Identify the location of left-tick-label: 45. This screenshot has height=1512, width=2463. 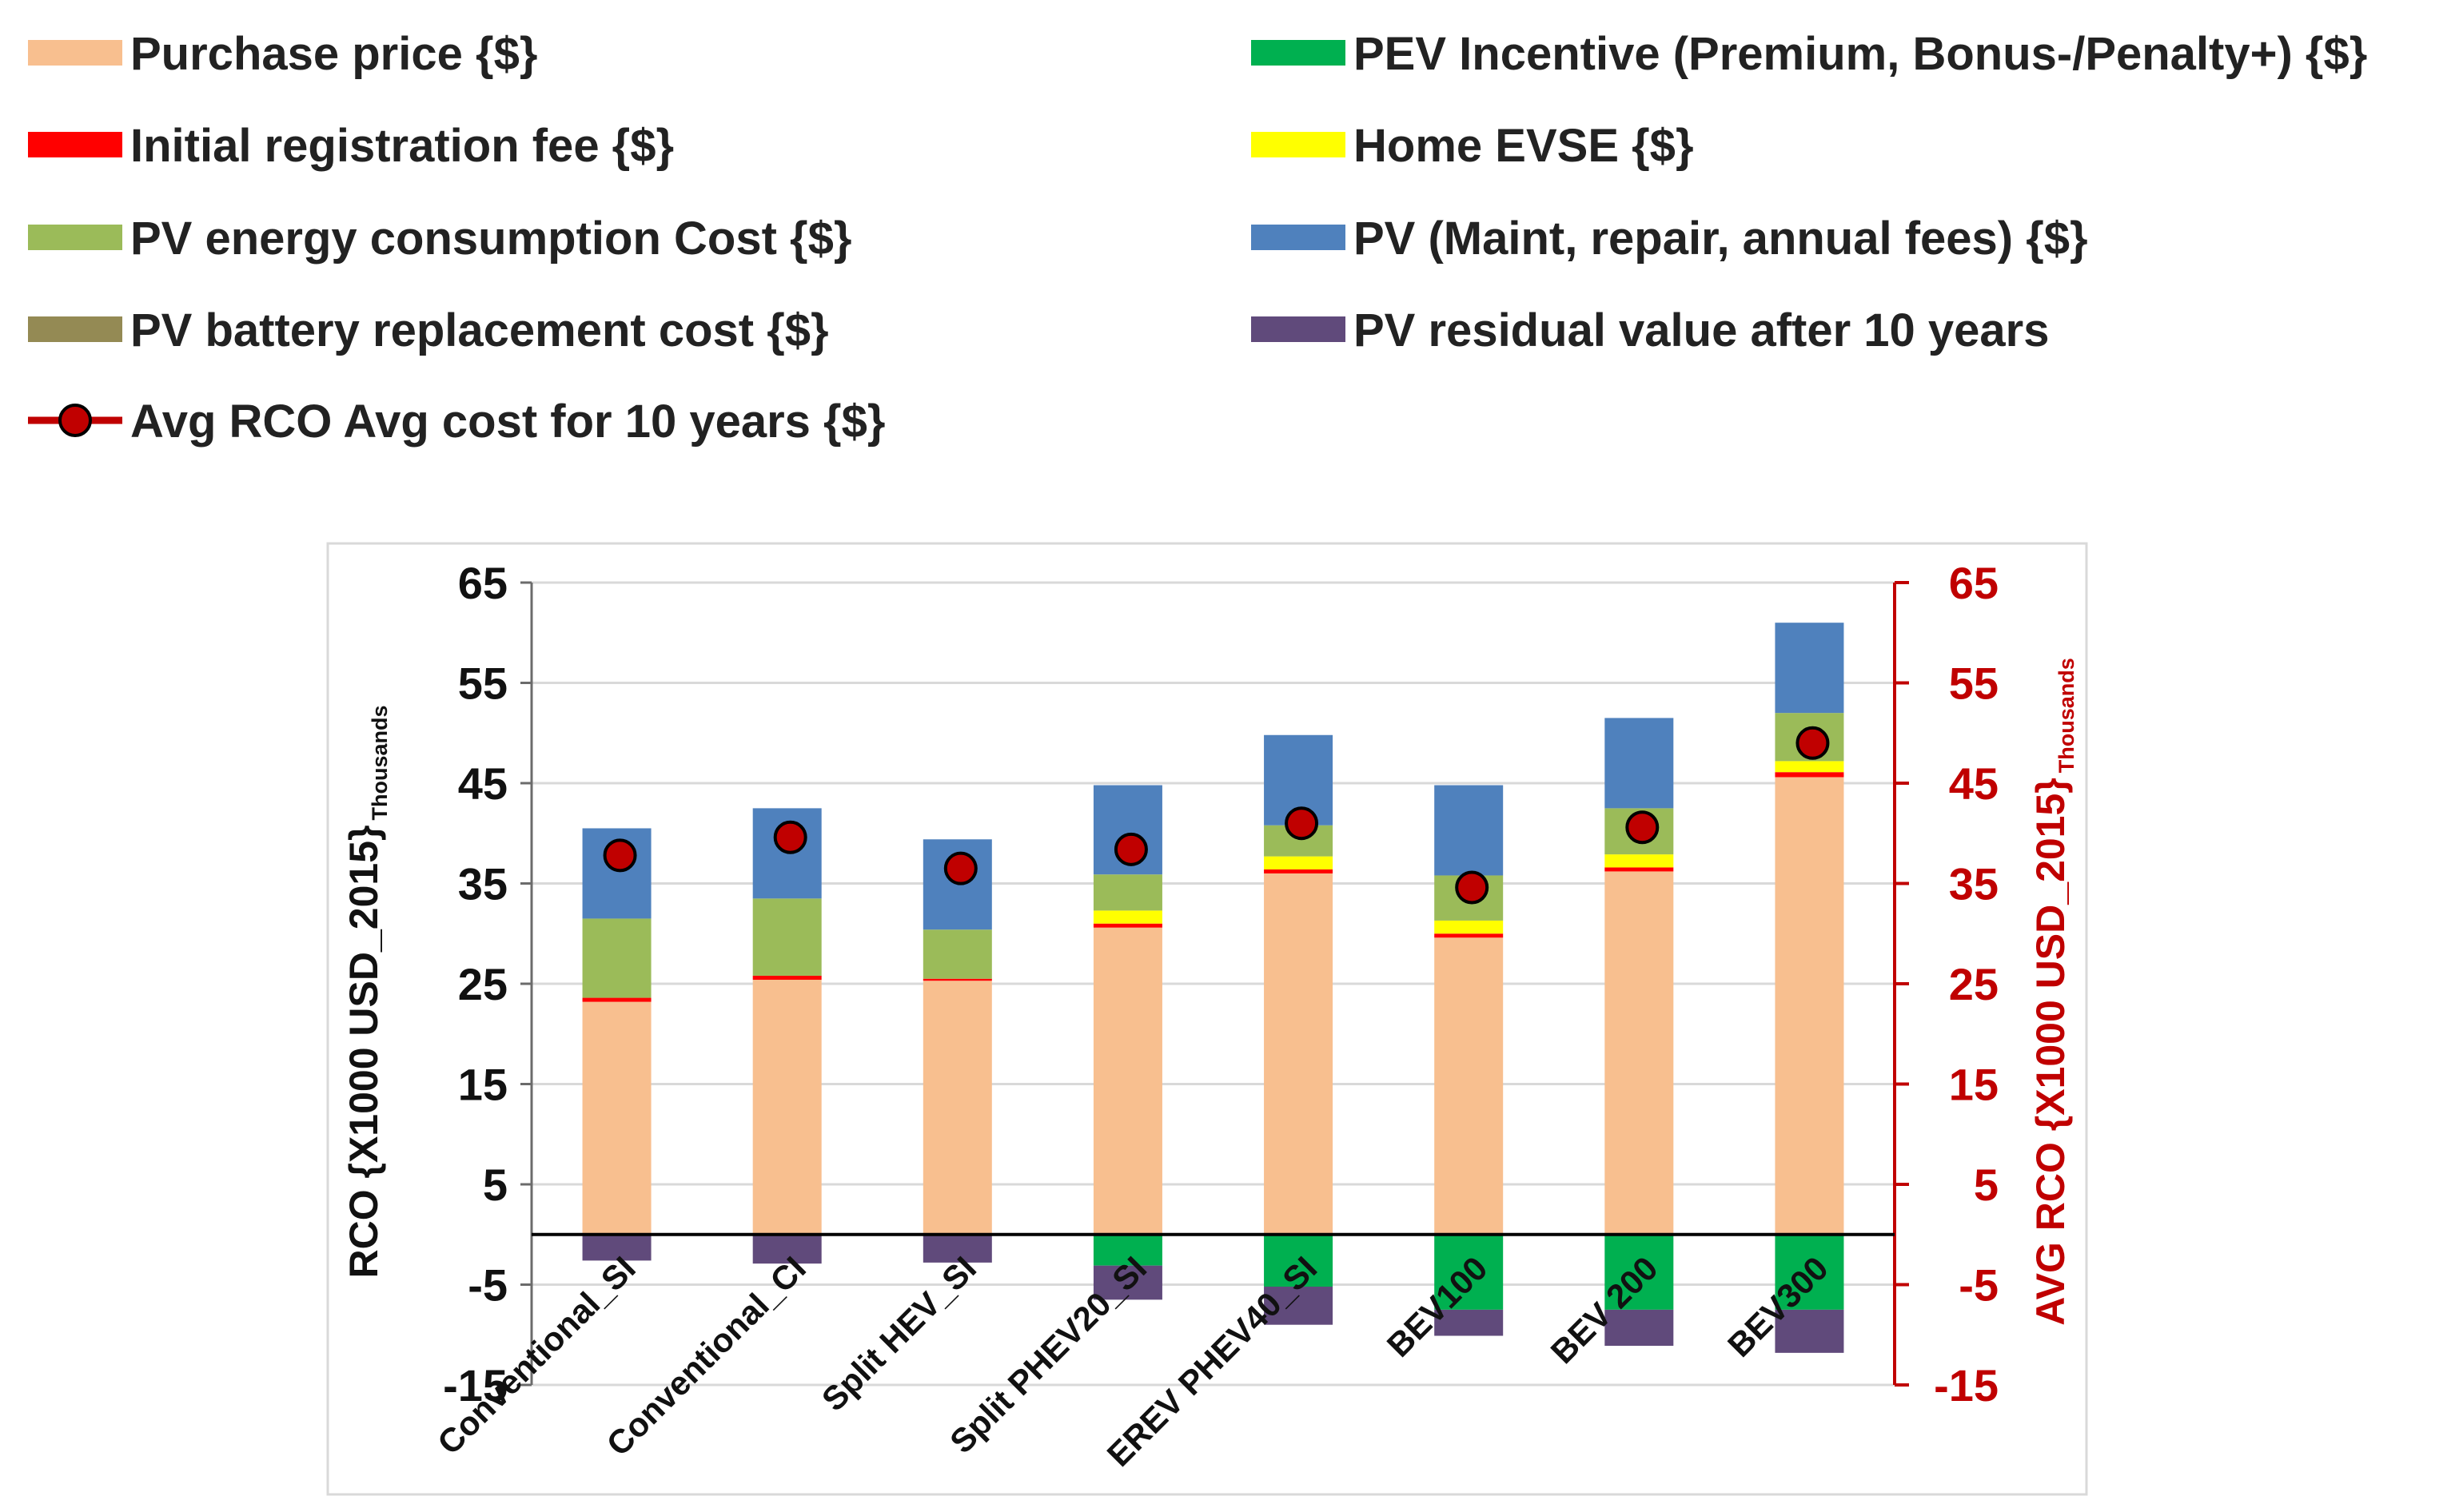
(483, 783).